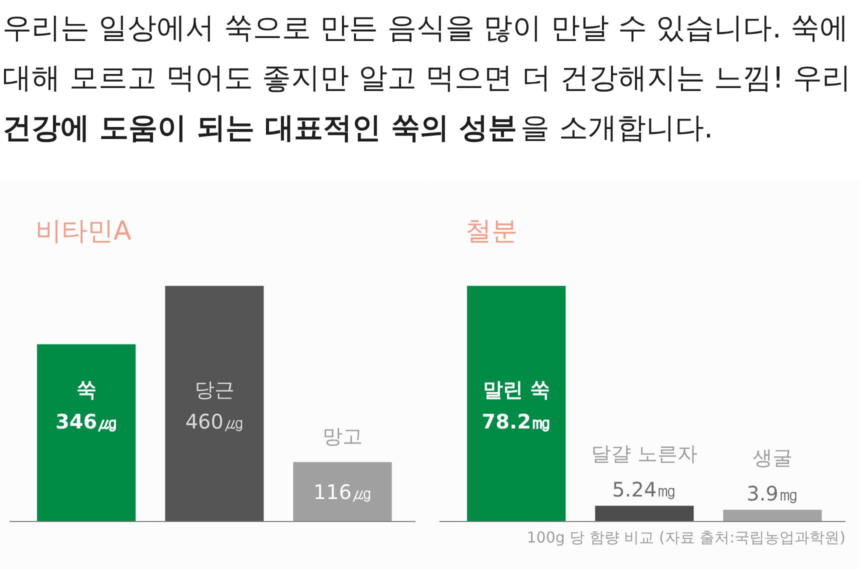 The width and height of the screenshot is (860, 569). I want to click on category-label: 달걀 노른자, so click(644, 454).